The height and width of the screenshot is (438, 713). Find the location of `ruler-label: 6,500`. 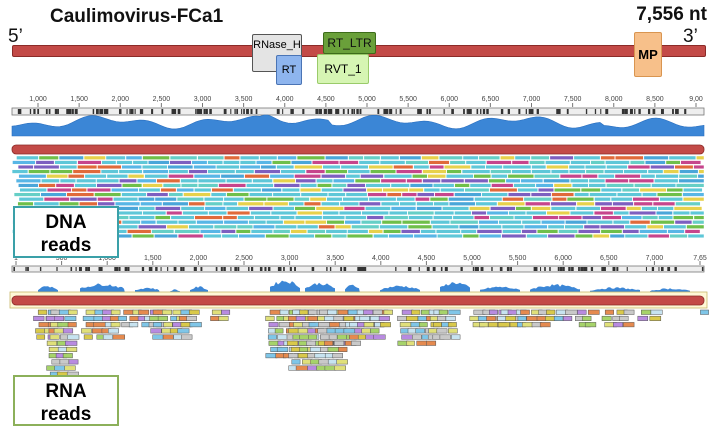

ruler-label: 6,500 is located at coordinates (609, 258).